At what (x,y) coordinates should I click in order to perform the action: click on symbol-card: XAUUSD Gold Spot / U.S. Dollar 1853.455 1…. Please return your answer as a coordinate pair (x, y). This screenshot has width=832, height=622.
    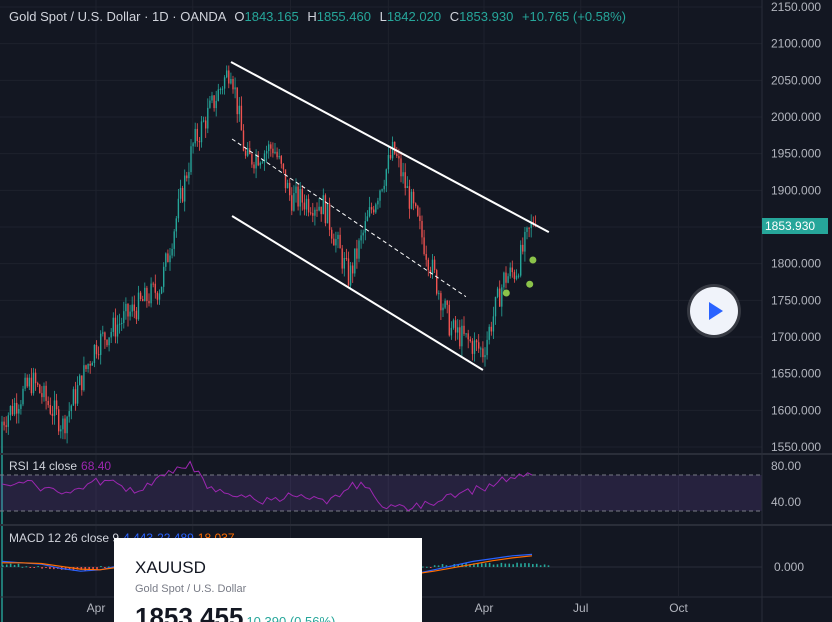
    Looking at the image, I should click on (268, 580).